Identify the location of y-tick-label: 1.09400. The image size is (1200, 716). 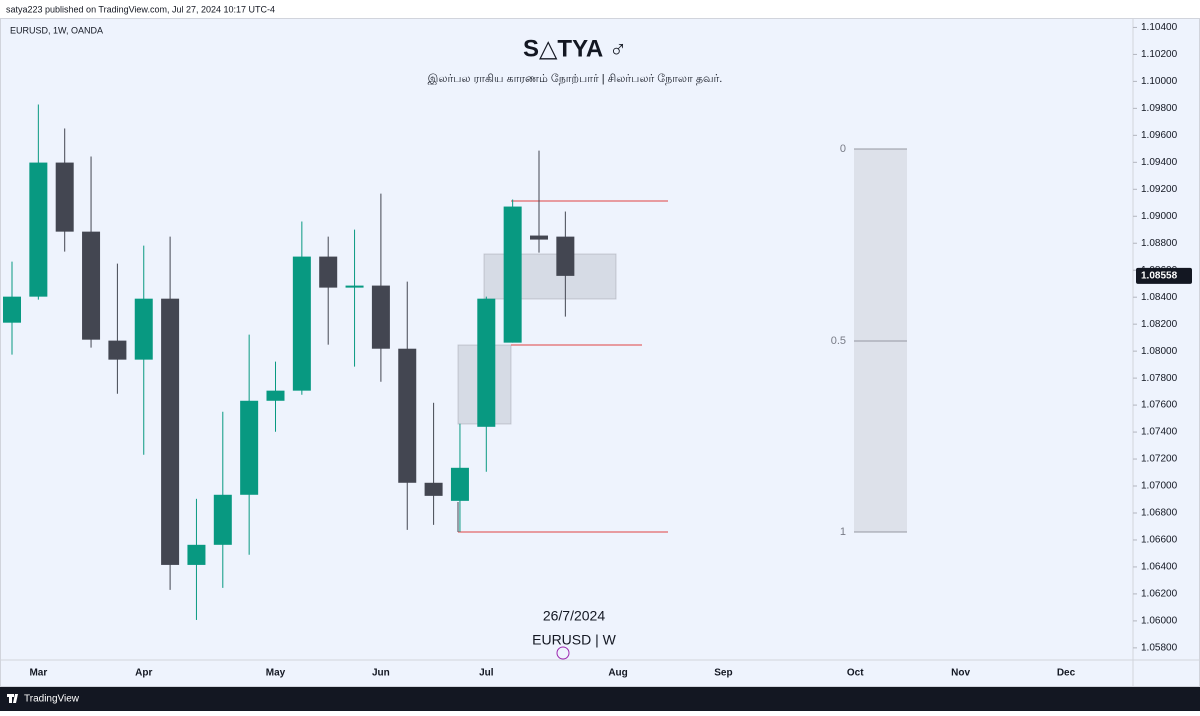
(1159, 162).